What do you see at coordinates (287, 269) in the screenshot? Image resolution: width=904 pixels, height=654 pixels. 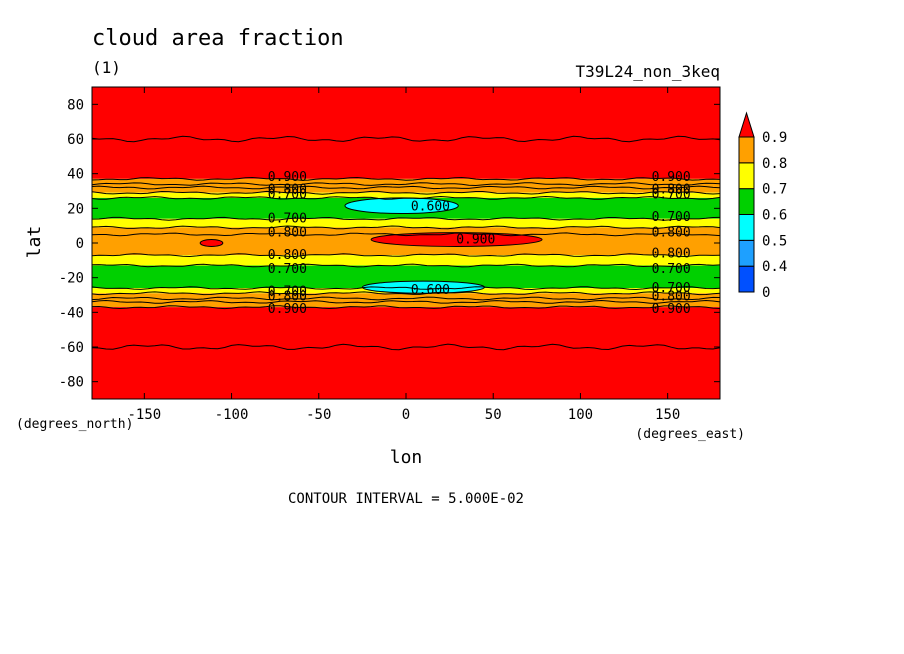 I see `contour-label-6: 0.700` at bounding box center [287, 269].